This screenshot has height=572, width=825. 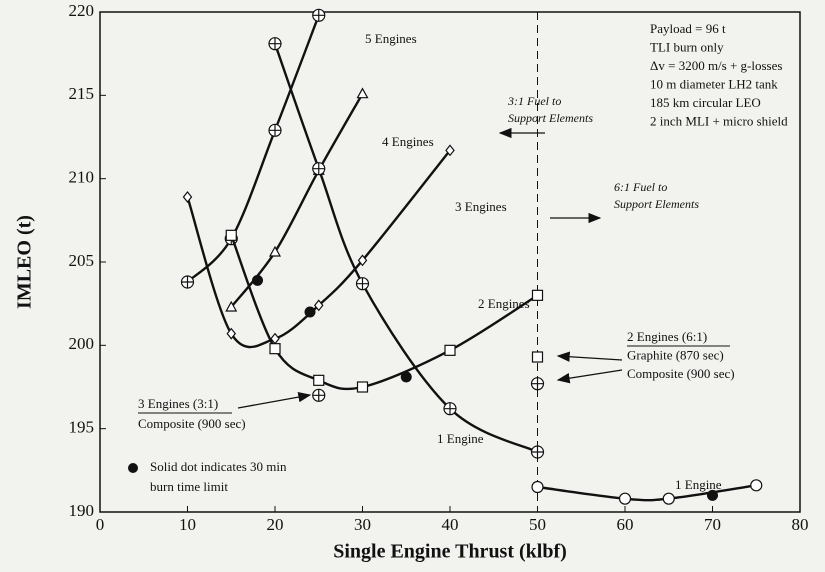 What do you see at coordinates (408, 141) in the screenshot?
I see `series-label: 4 Engines` at bounding box center [408, 141].